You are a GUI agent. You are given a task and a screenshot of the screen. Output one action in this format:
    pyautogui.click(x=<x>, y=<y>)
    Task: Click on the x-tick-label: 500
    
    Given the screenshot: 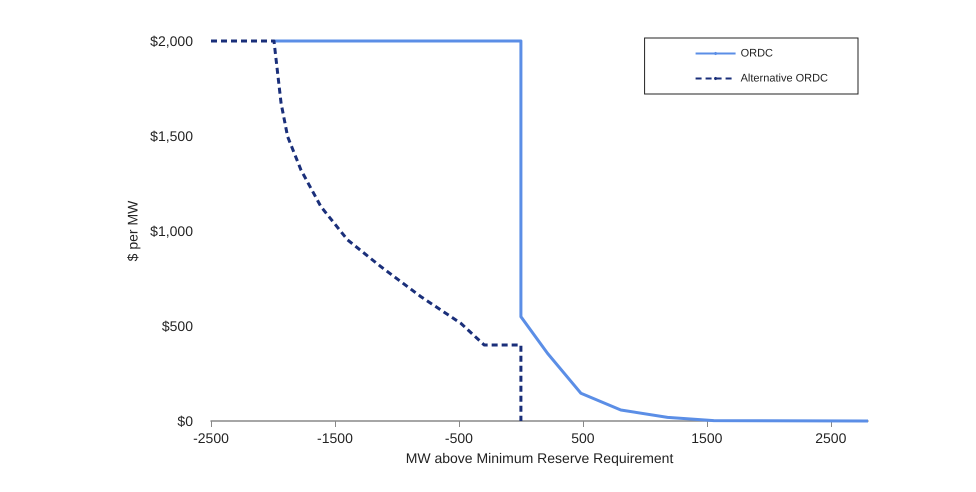 What is the action you would take?
    pyautogui.click(x=583, y=438)
    